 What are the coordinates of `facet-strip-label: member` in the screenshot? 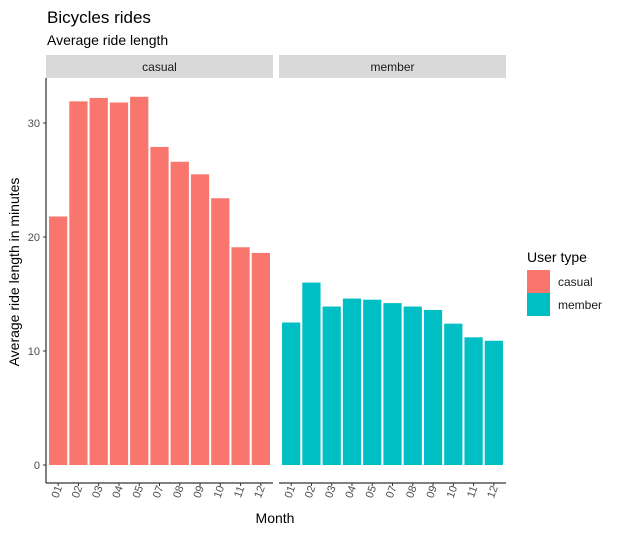 It's located at (392, 67).